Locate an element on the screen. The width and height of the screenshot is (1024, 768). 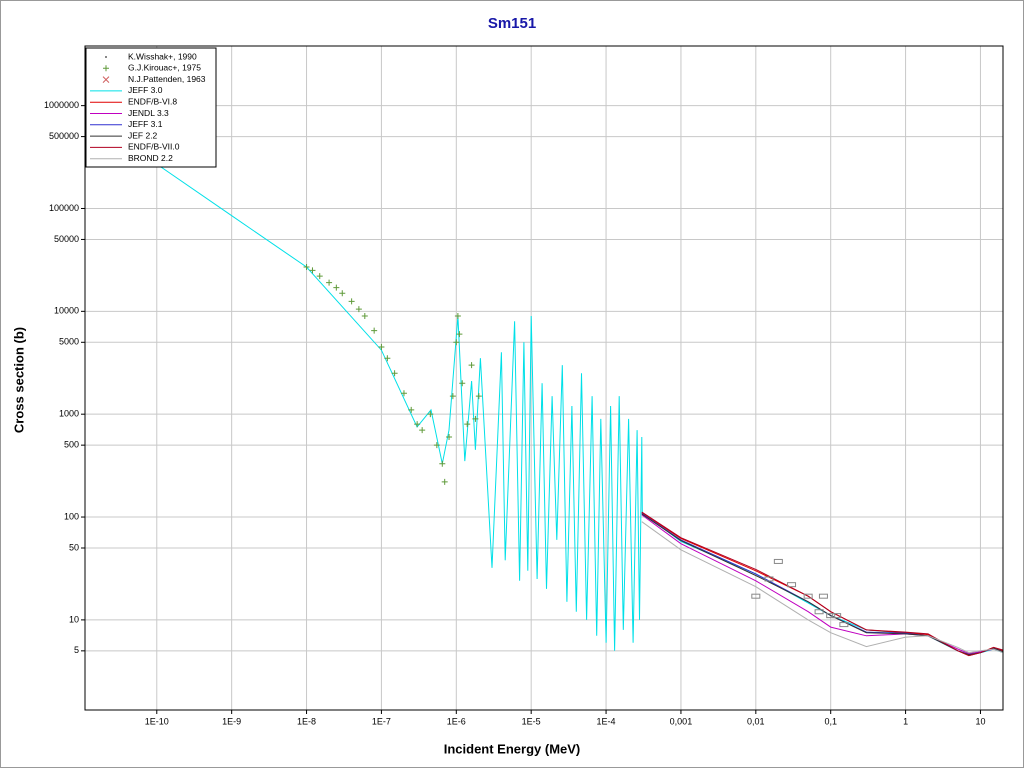
y-tick-label: 10 is located at coordinates (74, 619).